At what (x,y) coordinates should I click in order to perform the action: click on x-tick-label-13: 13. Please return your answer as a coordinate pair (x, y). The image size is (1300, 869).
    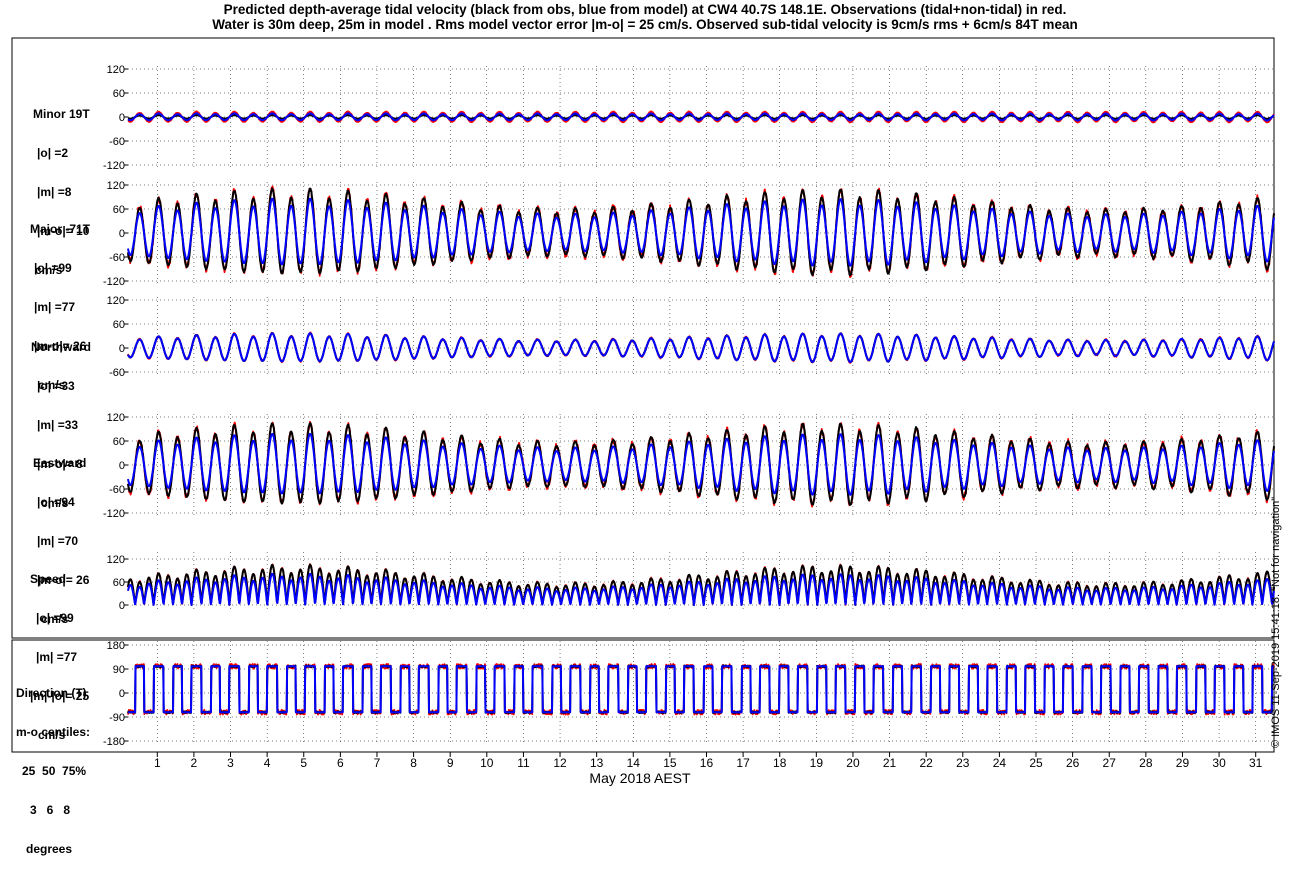
    Looking at the image, I should click on (597, 763).